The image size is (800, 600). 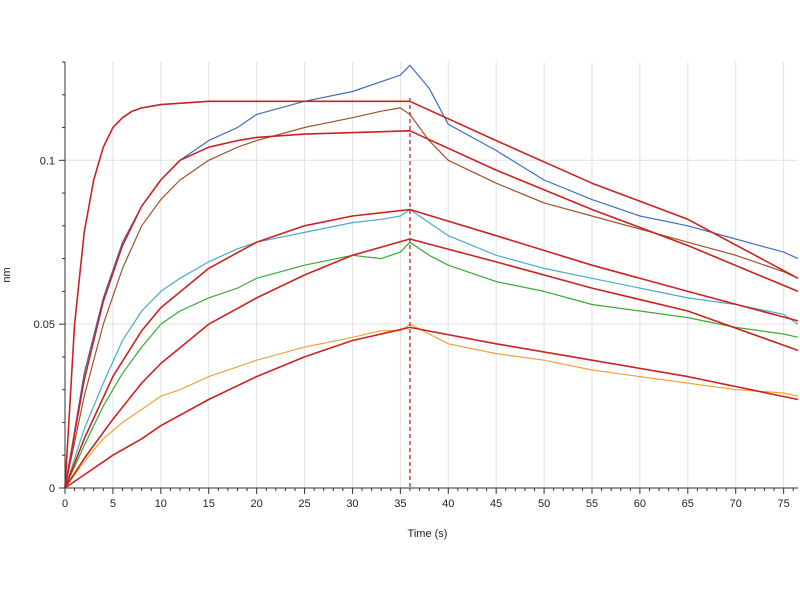 What do you see at coordinates (161, 504) in the screenshot?
I see `x-tick-label: 10` at bounding box center [161, 504].